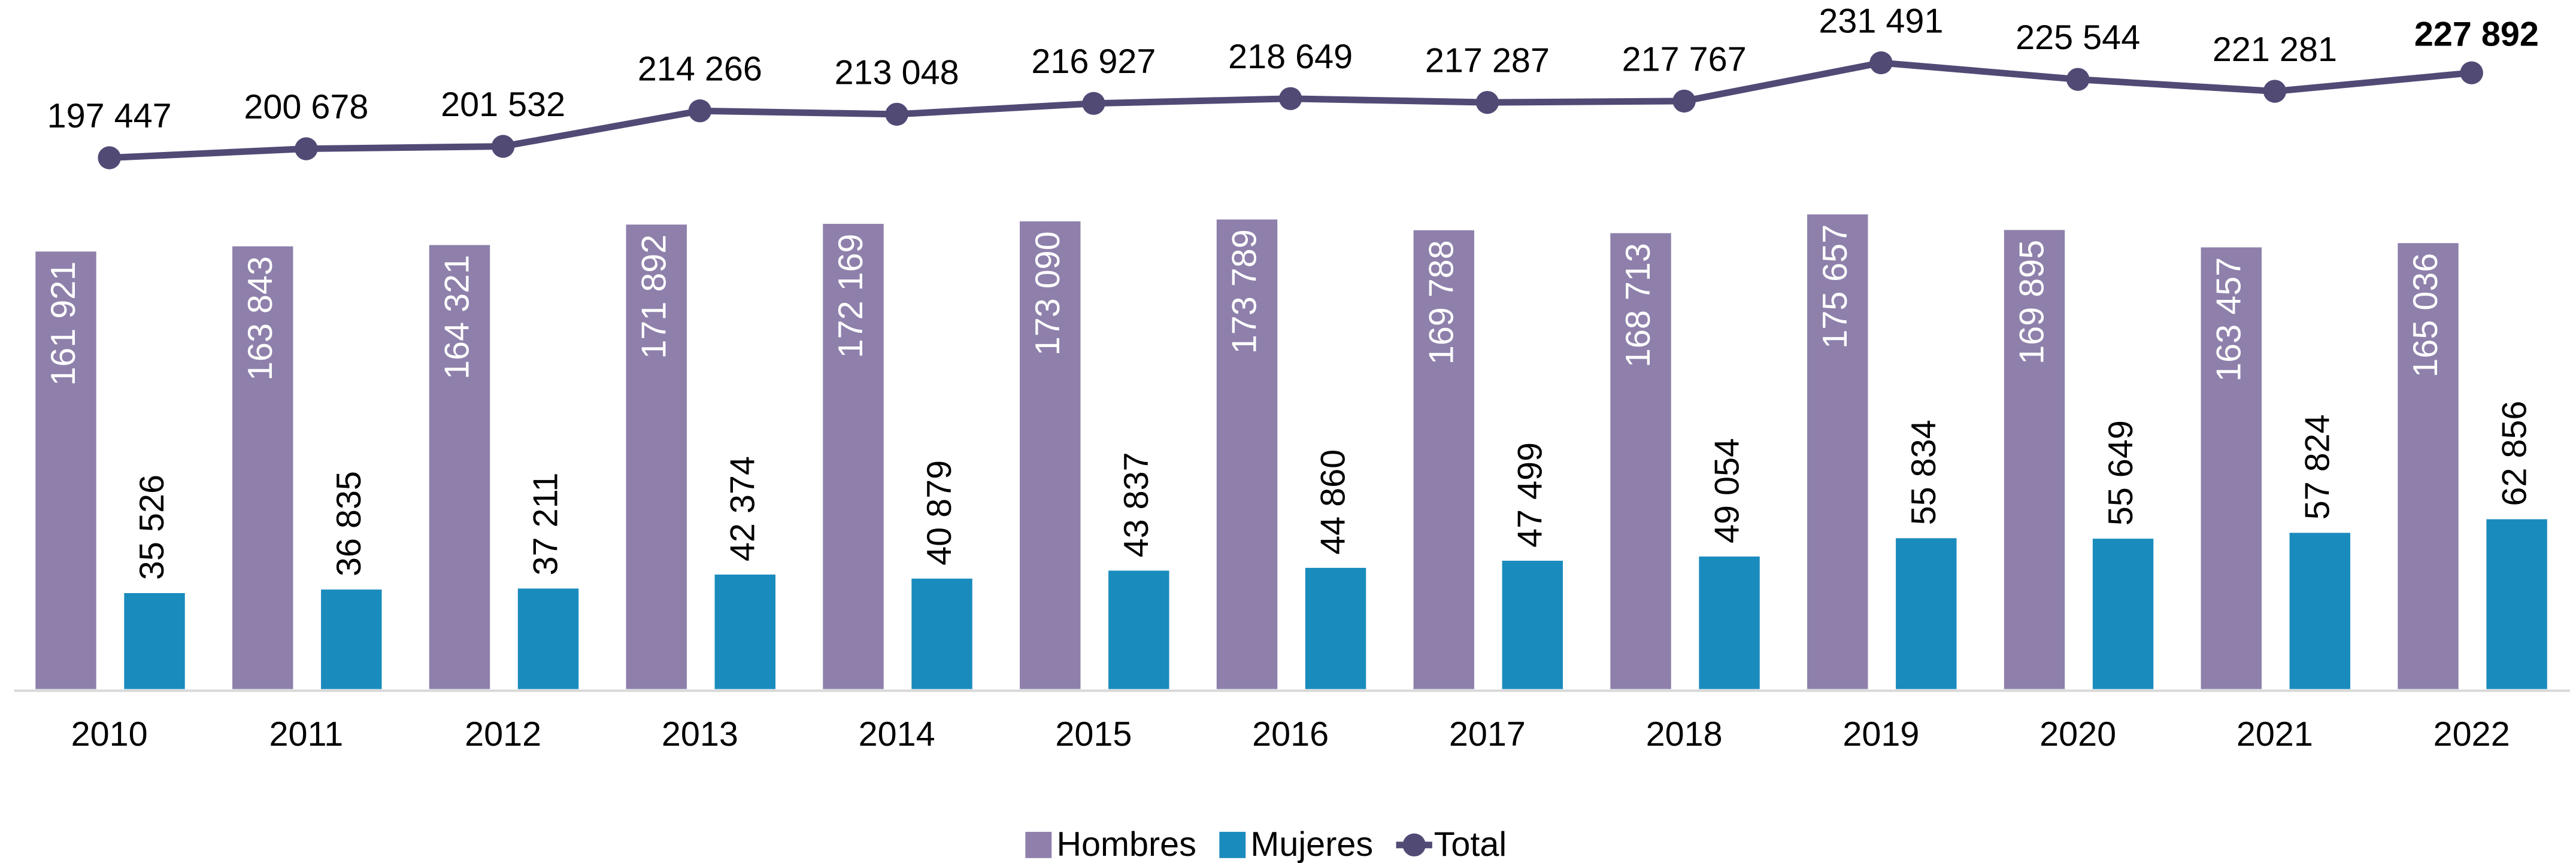 This screenshot has width=2576, height=863. What do you see at coordinates (503, 105) in the screenshot?
I see `line-value-label: 201 532` at bounding box center [503, 105].